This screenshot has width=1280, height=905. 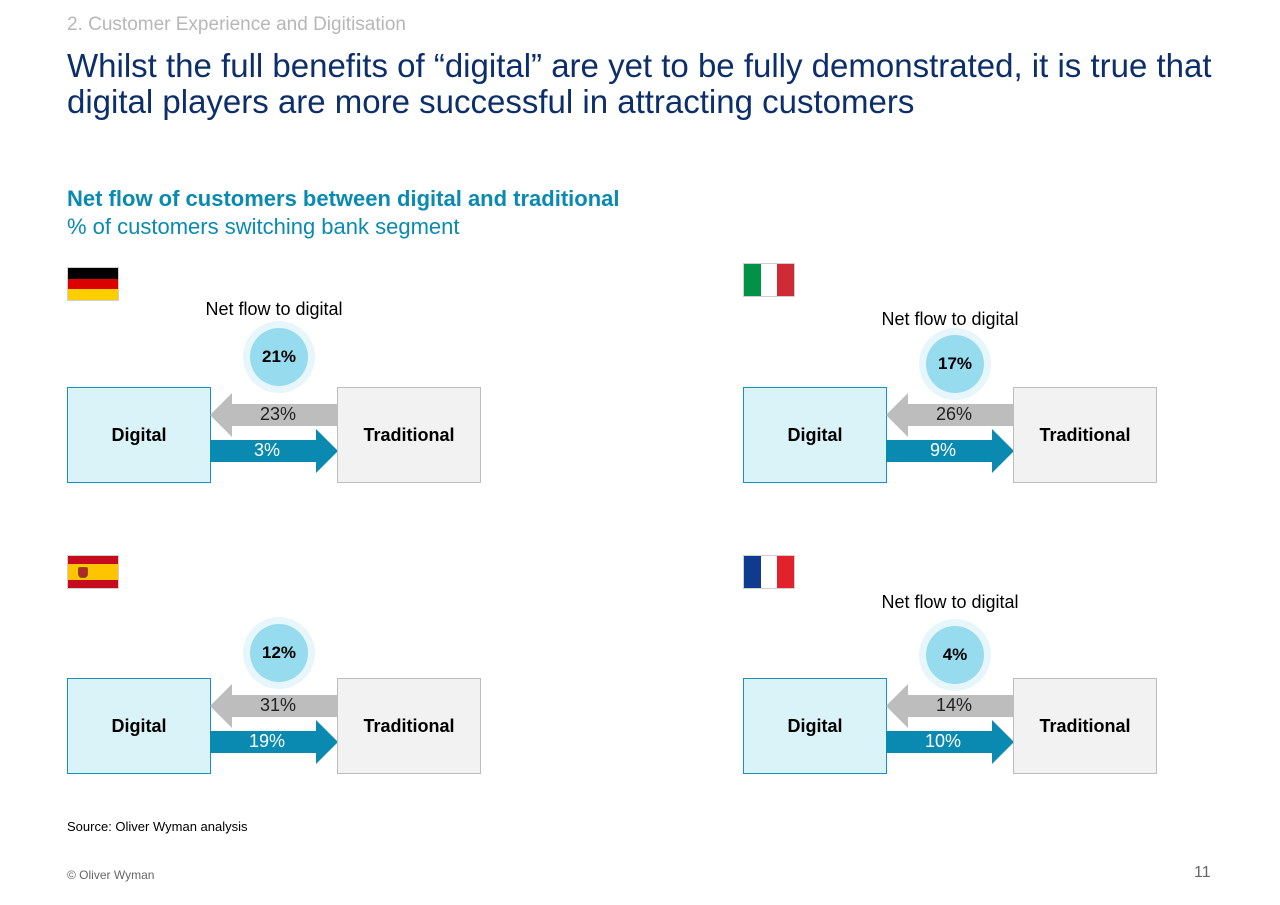 I want to click on source-note: Source: Oliver Wyman analysis, so click(x=157, y=826).